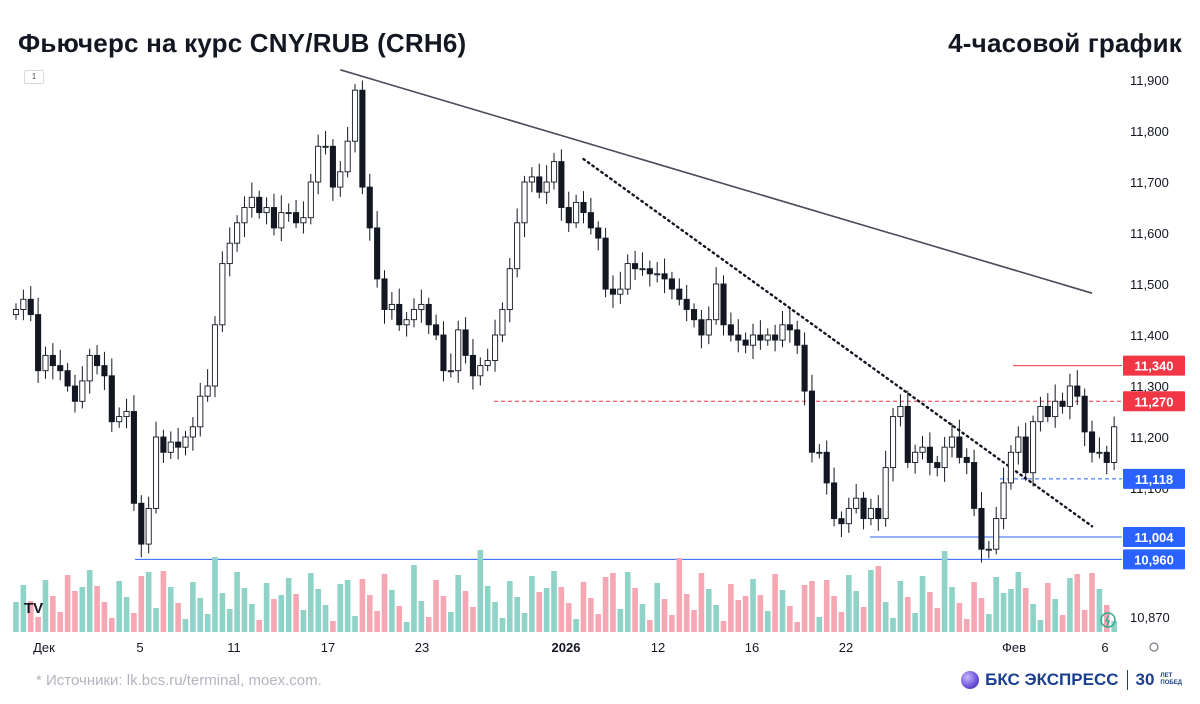 The width and height of the screenshot is (1200, 704). I want to click on price-level-badge: 11,340, so click(1154, 365).